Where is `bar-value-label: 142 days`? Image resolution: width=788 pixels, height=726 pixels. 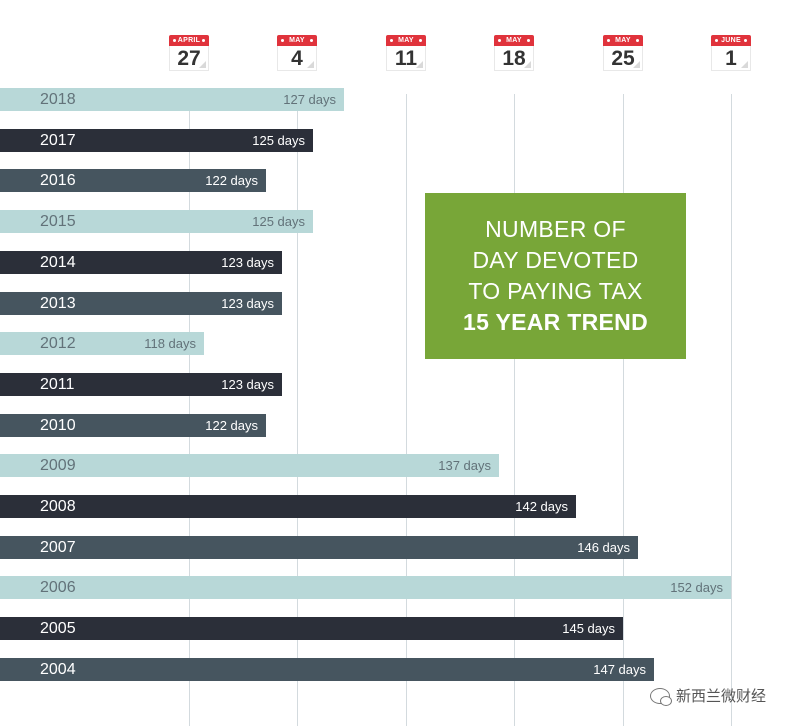
bar-value-label: 142 days is located at coordinates (541, 506).